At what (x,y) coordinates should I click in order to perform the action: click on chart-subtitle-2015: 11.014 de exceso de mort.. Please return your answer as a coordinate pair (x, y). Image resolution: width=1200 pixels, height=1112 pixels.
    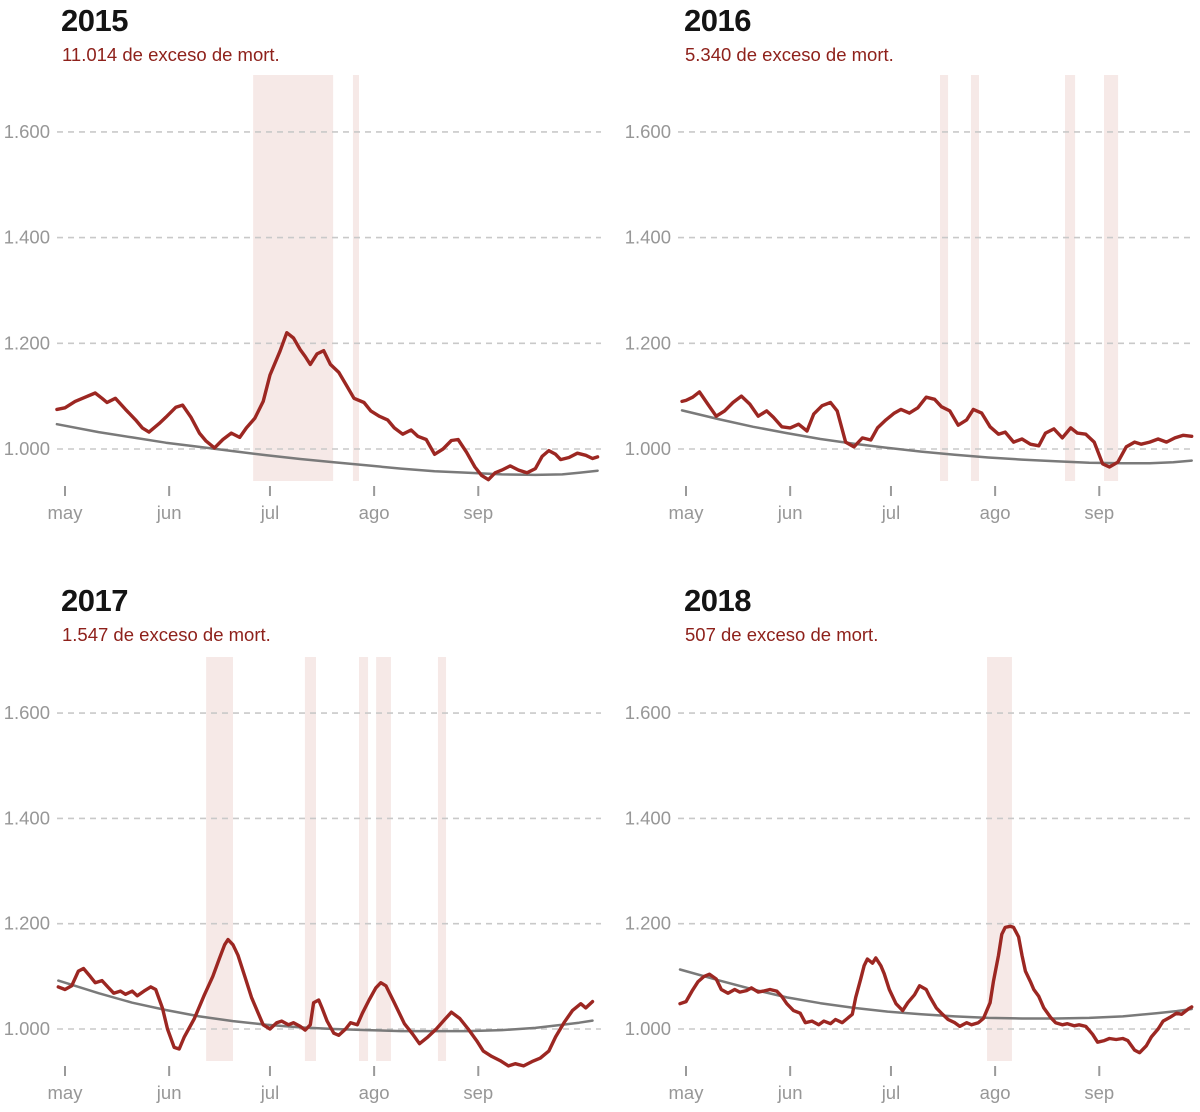
    Looking at the image, I should click on (171, 54).